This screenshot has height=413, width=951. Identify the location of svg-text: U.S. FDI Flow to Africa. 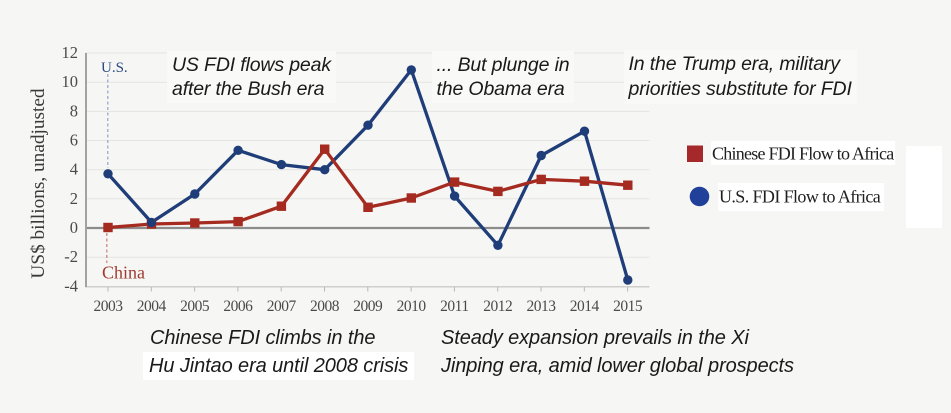
(800, 196).